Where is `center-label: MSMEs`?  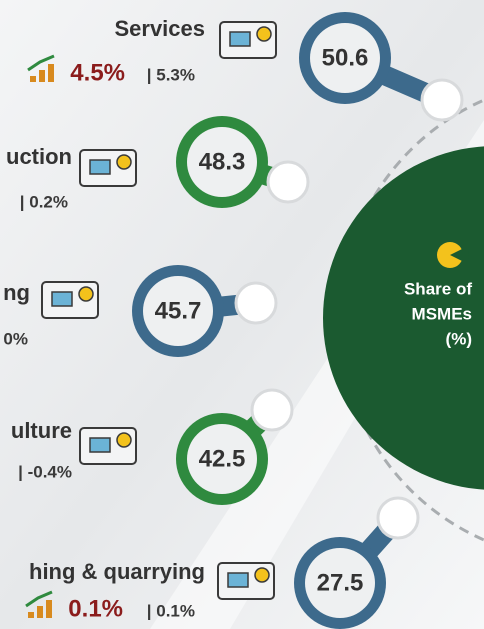
center-label: MSMEs is located at coordinates (442, 313).